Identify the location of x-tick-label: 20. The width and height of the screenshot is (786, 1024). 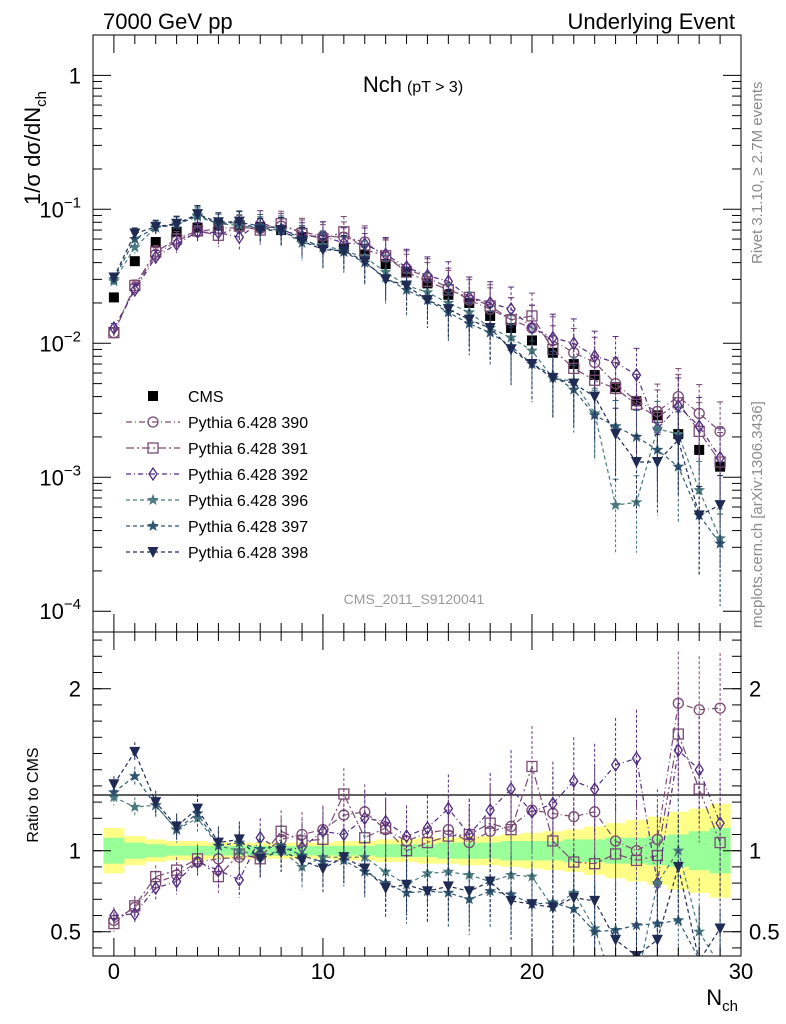
(532, 971).